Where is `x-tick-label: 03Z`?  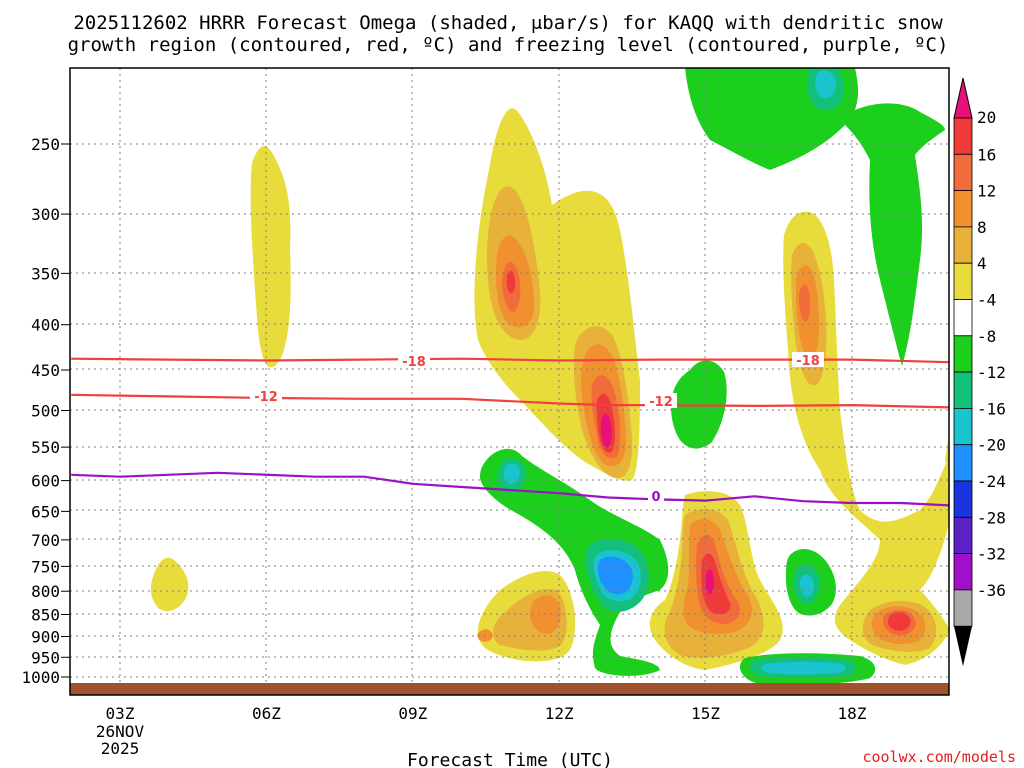
x-tick-label: 03Z is located at coordinates (120, 713).